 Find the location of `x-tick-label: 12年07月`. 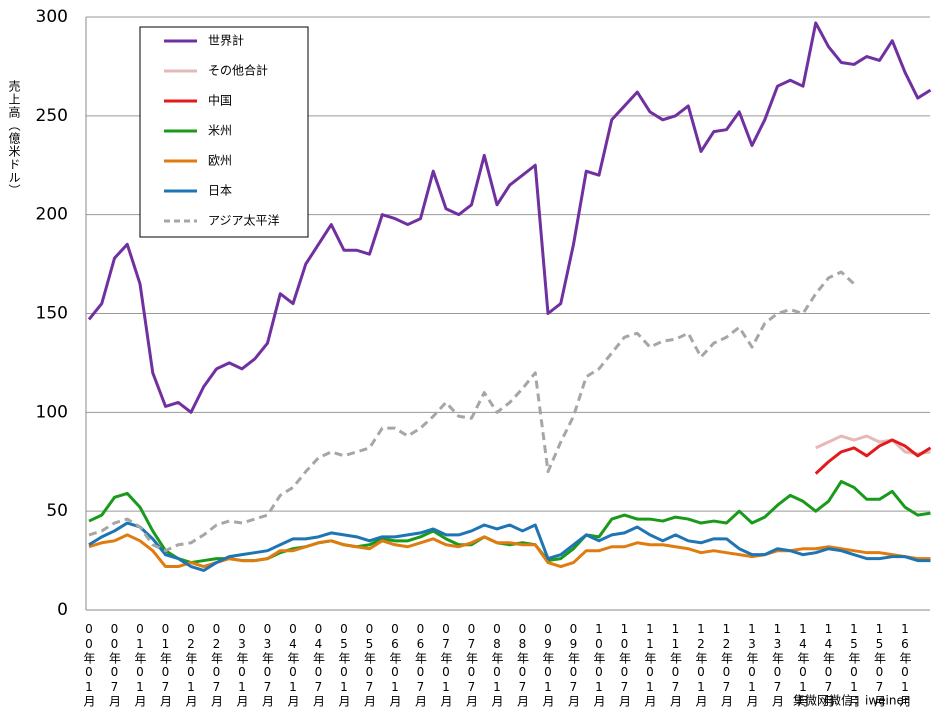

x-tick-label: 12年07月 is located at coordinates (727, 665).